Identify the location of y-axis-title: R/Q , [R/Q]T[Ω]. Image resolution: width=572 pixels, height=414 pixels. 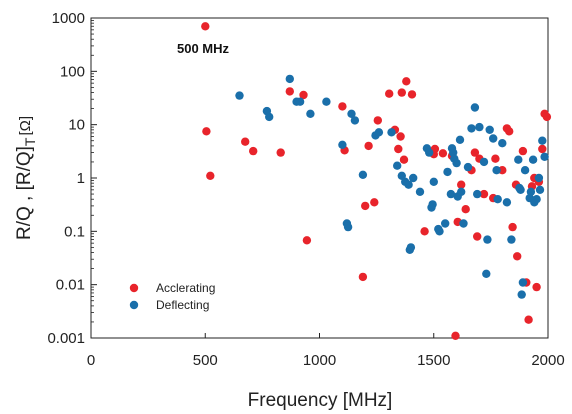
(26, 178).